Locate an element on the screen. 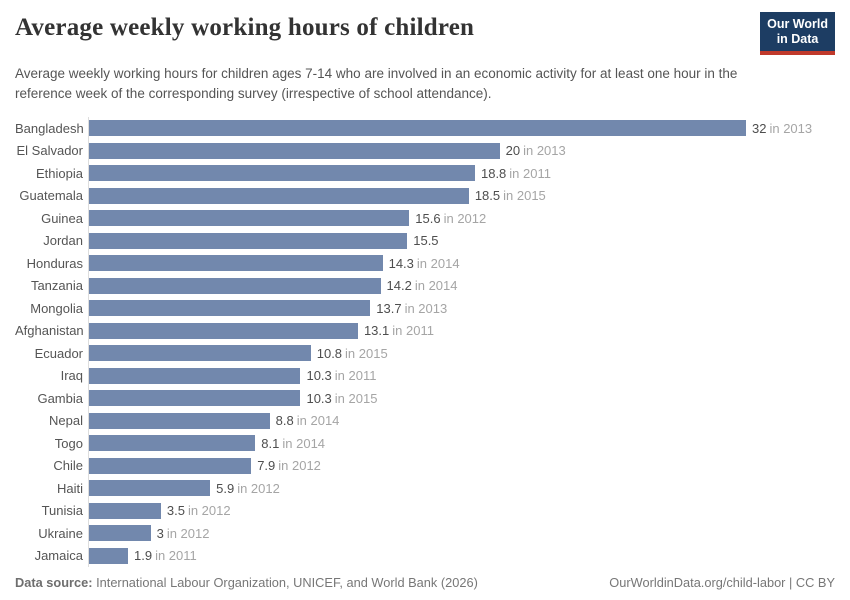  value-label: 14.3 is located at coordinates (401, 263).